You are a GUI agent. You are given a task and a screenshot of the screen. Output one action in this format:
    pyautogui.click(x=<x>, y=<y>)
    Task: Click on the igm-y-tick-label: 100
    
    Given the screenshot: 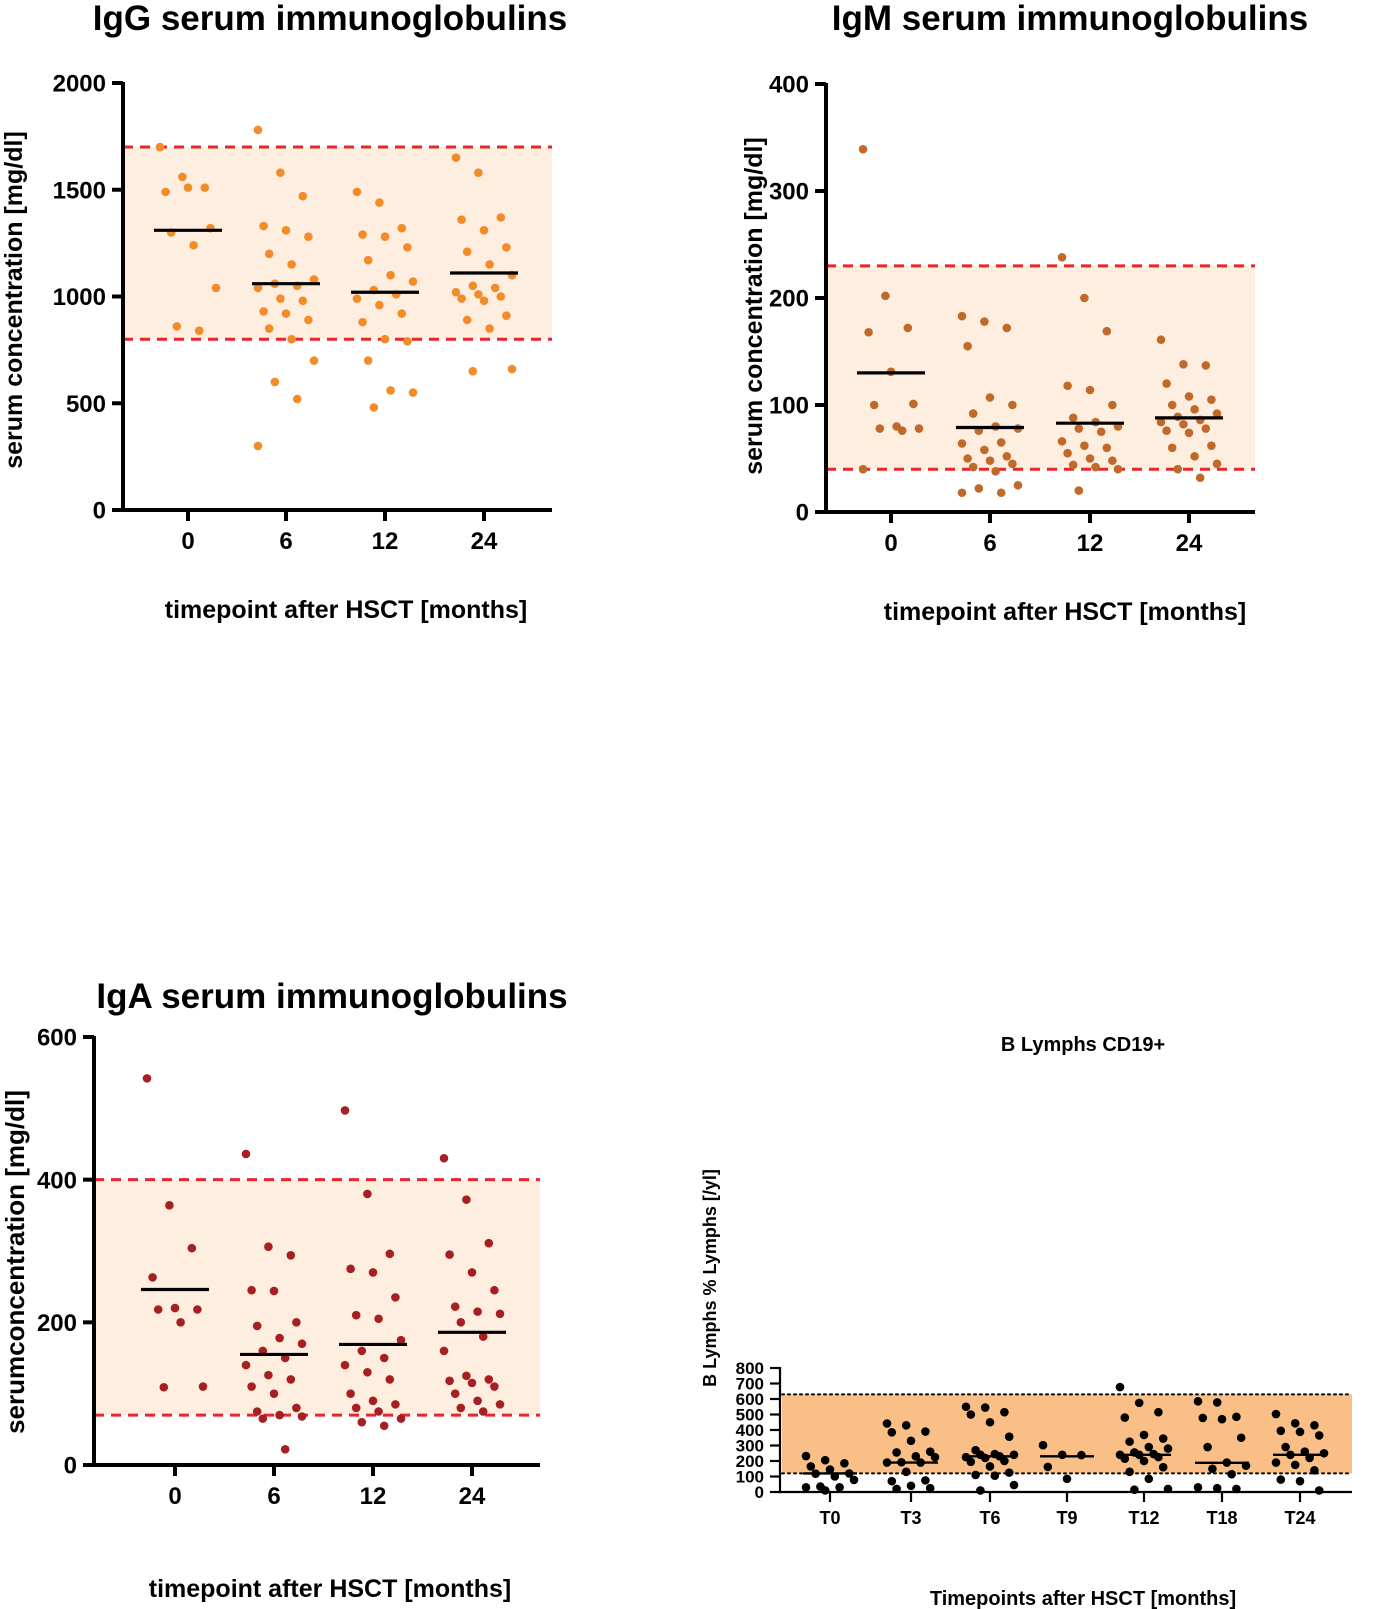 What is the action you would take?
    pyautogui.click(x=789, y=406)
    